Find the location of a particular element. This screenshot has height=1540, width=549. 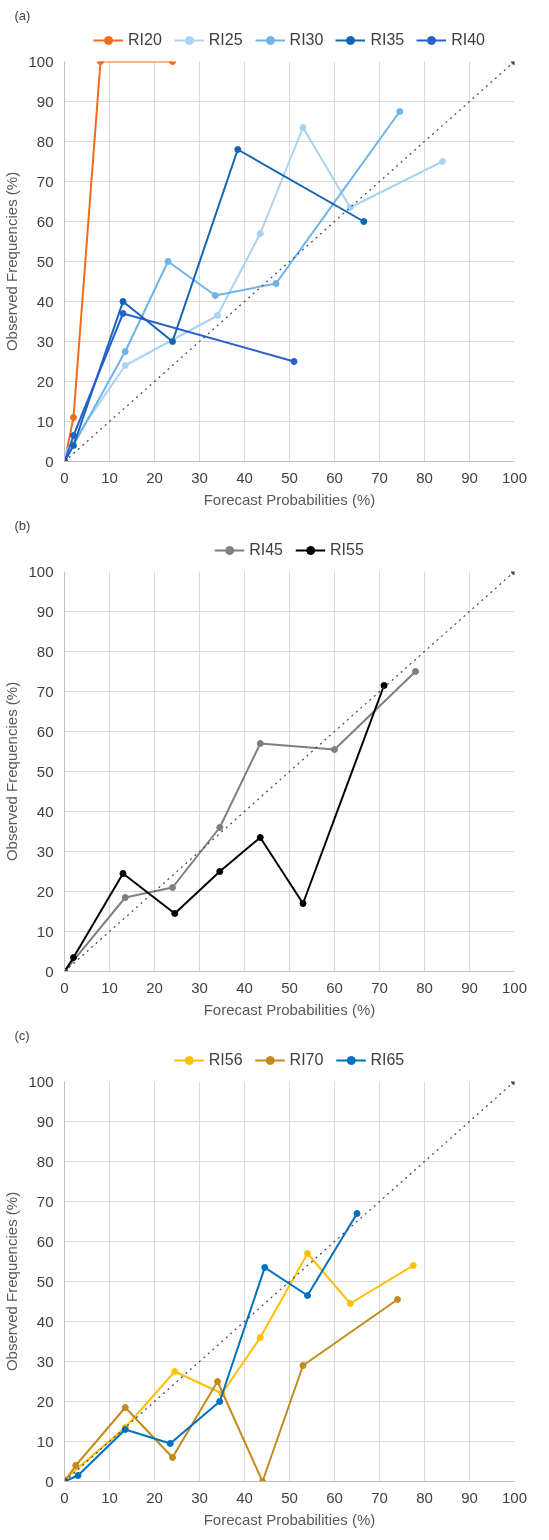

legend-label: RI55 is located at coordinates (347, 550).